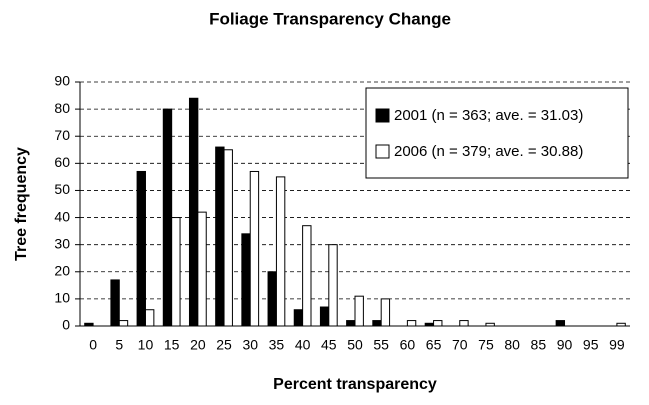 Image resolution: width=649 pixels, height=405 pixels. Describe the element at coordinates (330, 18) in the screenshot. I see `chart-title: Foliage Transparency Change` at that location.